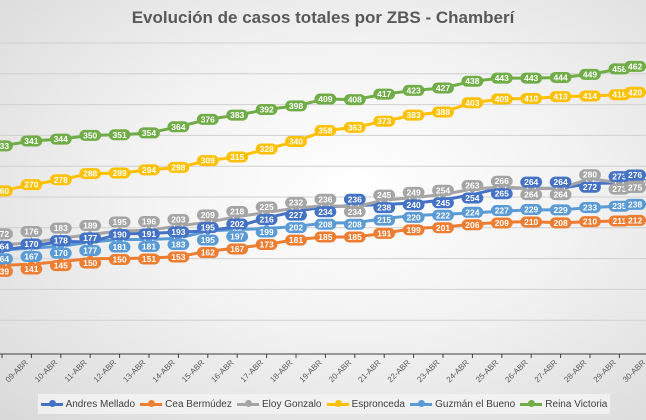 The image size is (646, 420). I want to click on x-tick-label: 29-ABR, so click(605, 371).